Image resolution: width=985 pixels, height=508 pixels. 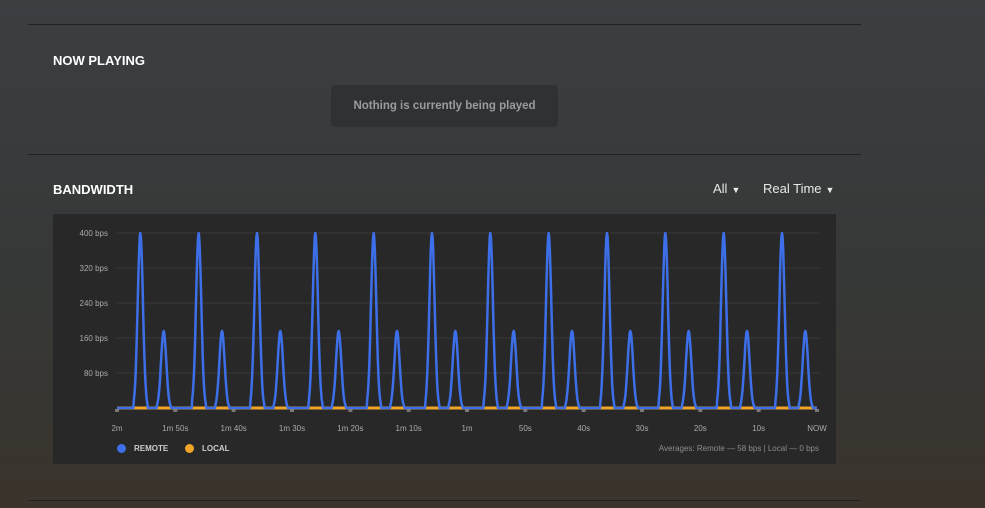 What do you see at coordinates (93, 189) in the screenshot?
I see `bandwidth-heading: BANDWIDTH` at bounding box center [93, 189].